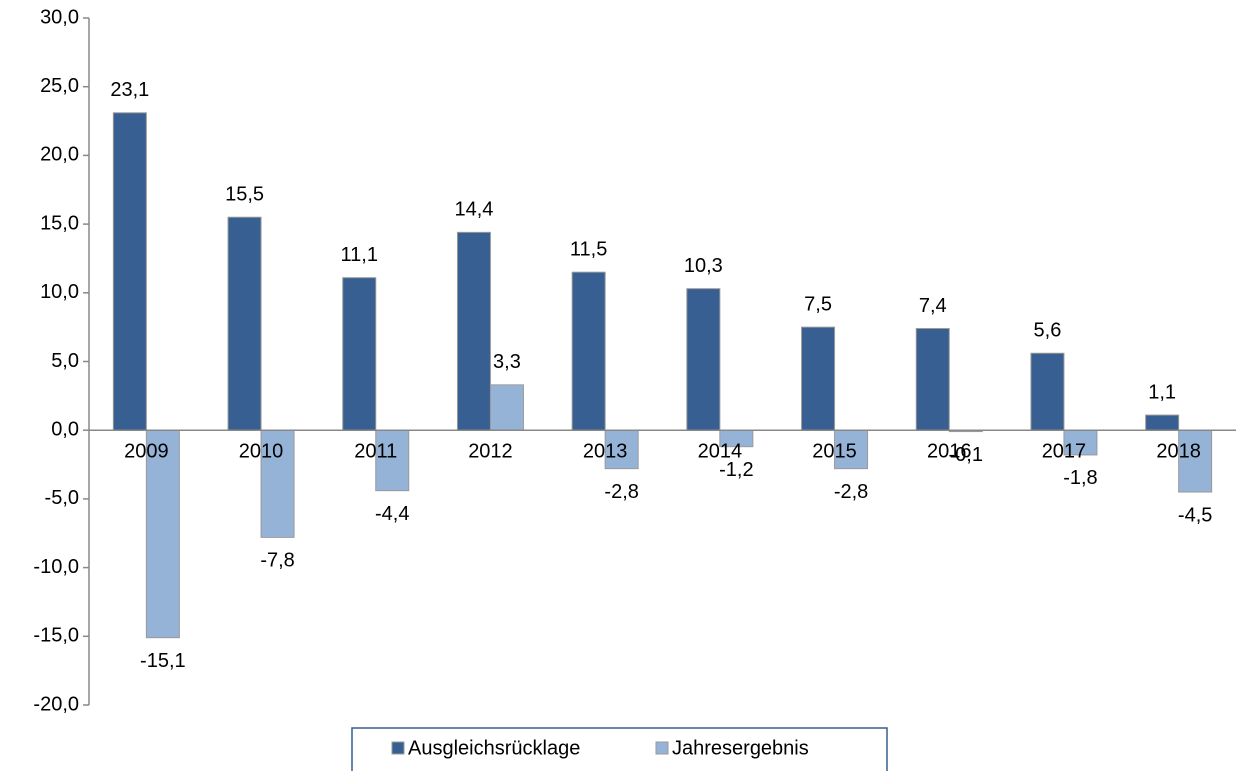  What do you see at coordinates (490, 451) in the screenshot?
I see `x-tick-label: 2012` at bounding box center [490, 451].